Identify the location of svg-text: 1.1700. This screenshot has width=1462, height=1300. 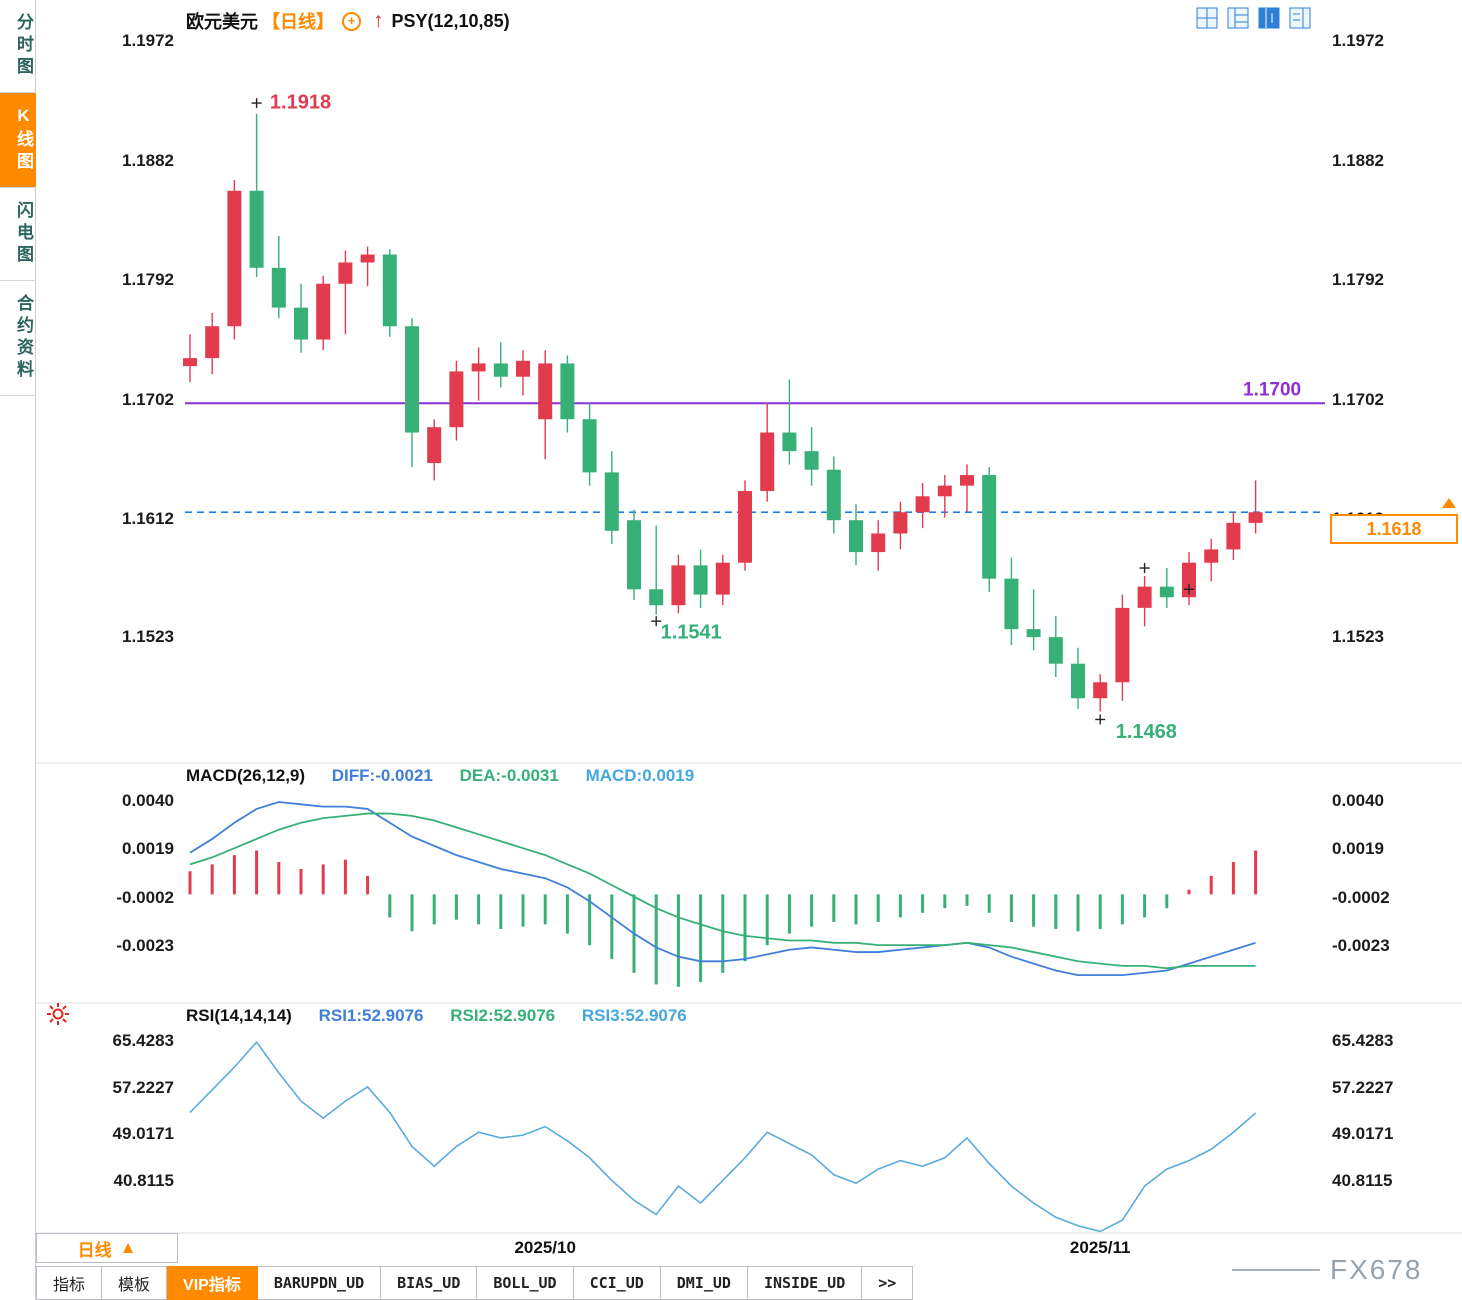
(1272, 389).